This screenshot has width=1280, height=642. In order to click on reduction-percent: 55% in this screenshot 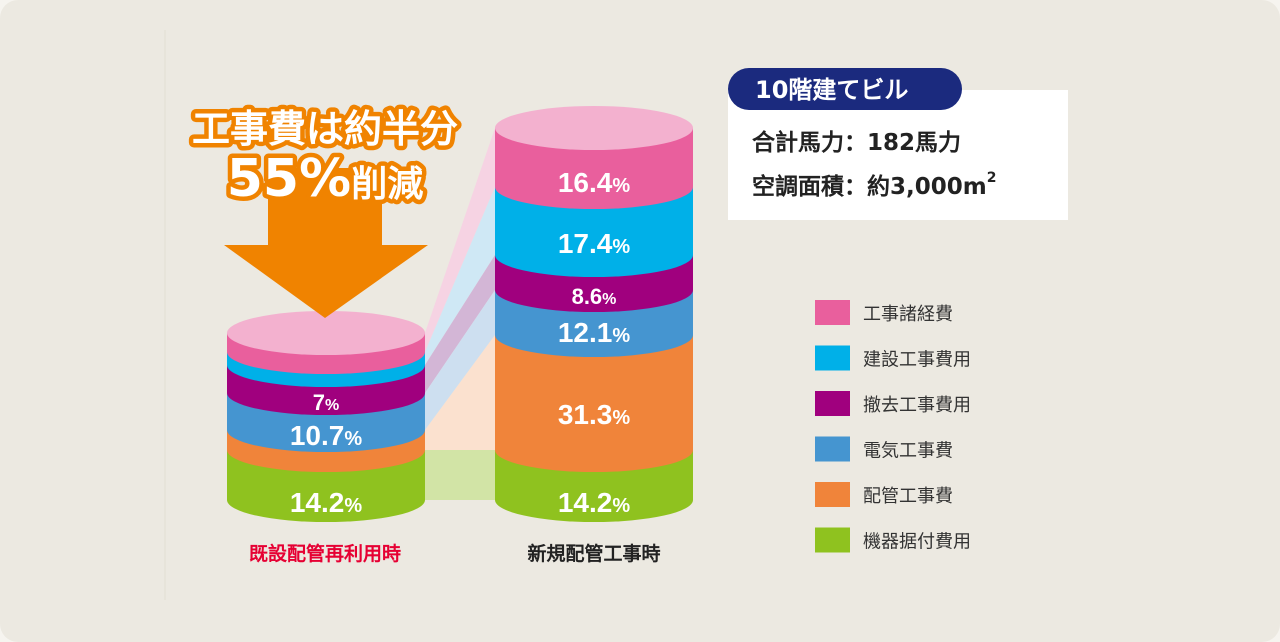, I will do `click(289, 179)`.